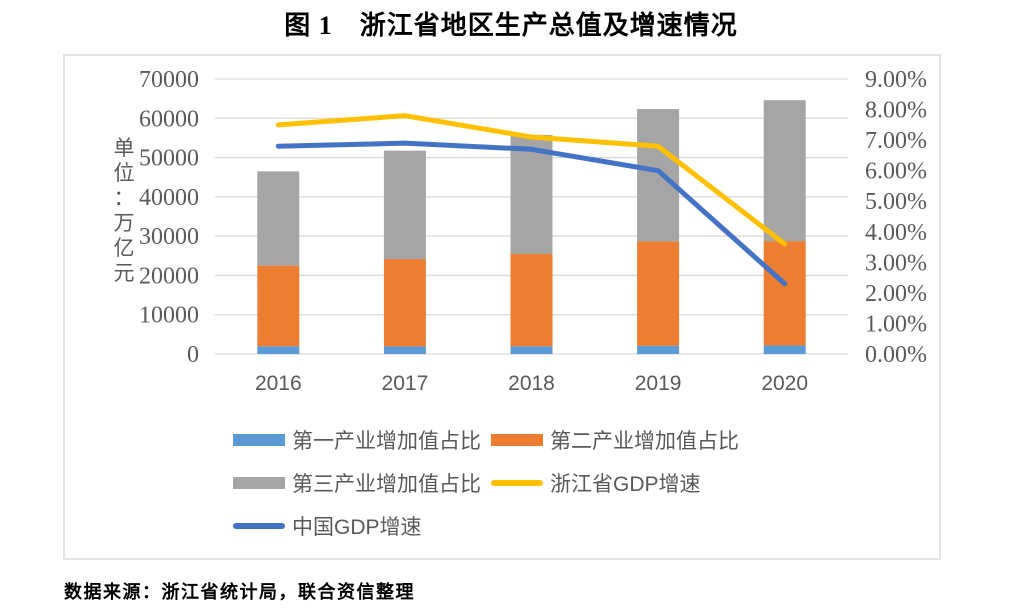  I want to click on left-axis-tick-label: 20000, so click(169, 276).